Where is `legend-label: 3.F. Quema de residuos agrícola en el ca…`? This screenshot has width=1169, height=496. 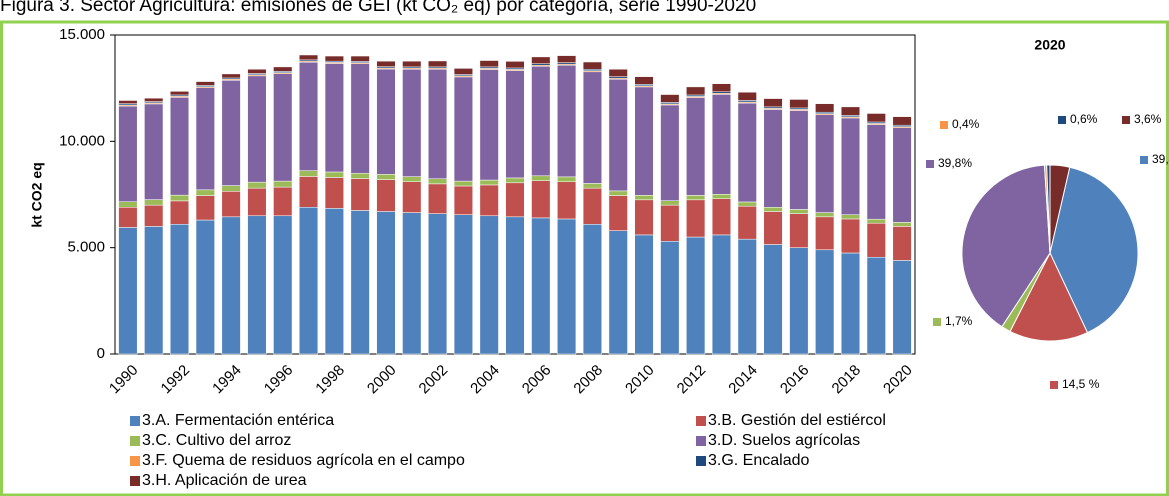 legend-label: 3.F. Quema de residuos agrícola en el ca… is located at coordinates (303, 460).